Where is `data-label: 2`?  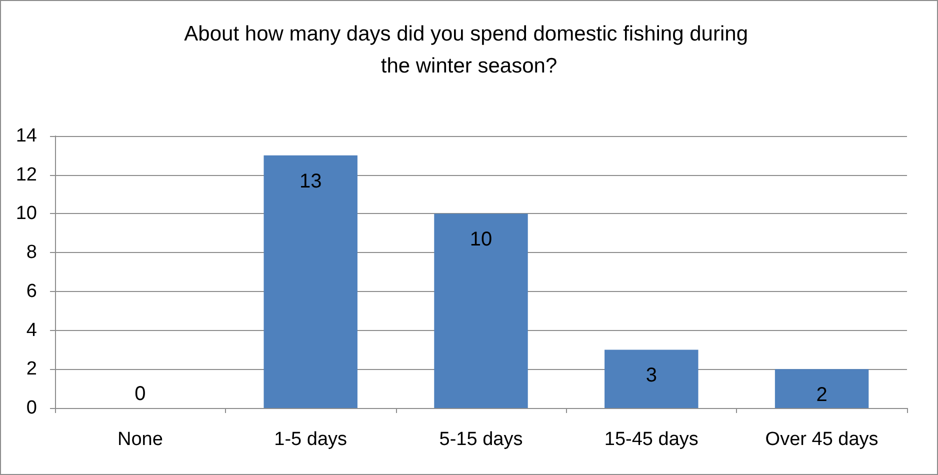
data-label: 2 is located at coordinates (822, 395).